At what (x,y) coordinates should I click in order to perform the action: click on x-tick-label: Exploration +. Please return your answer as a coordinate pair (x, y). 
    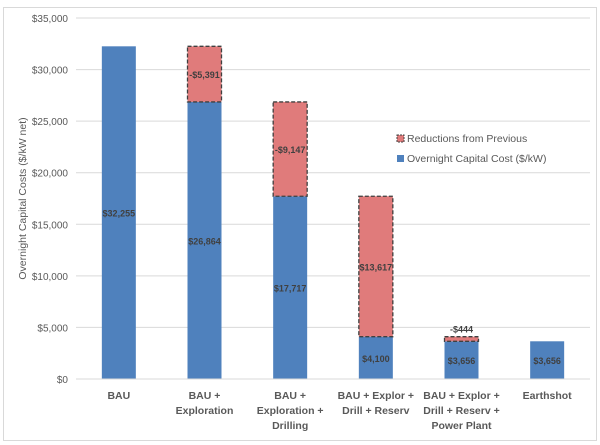
    Looking at the image, I should click on (290, 411).